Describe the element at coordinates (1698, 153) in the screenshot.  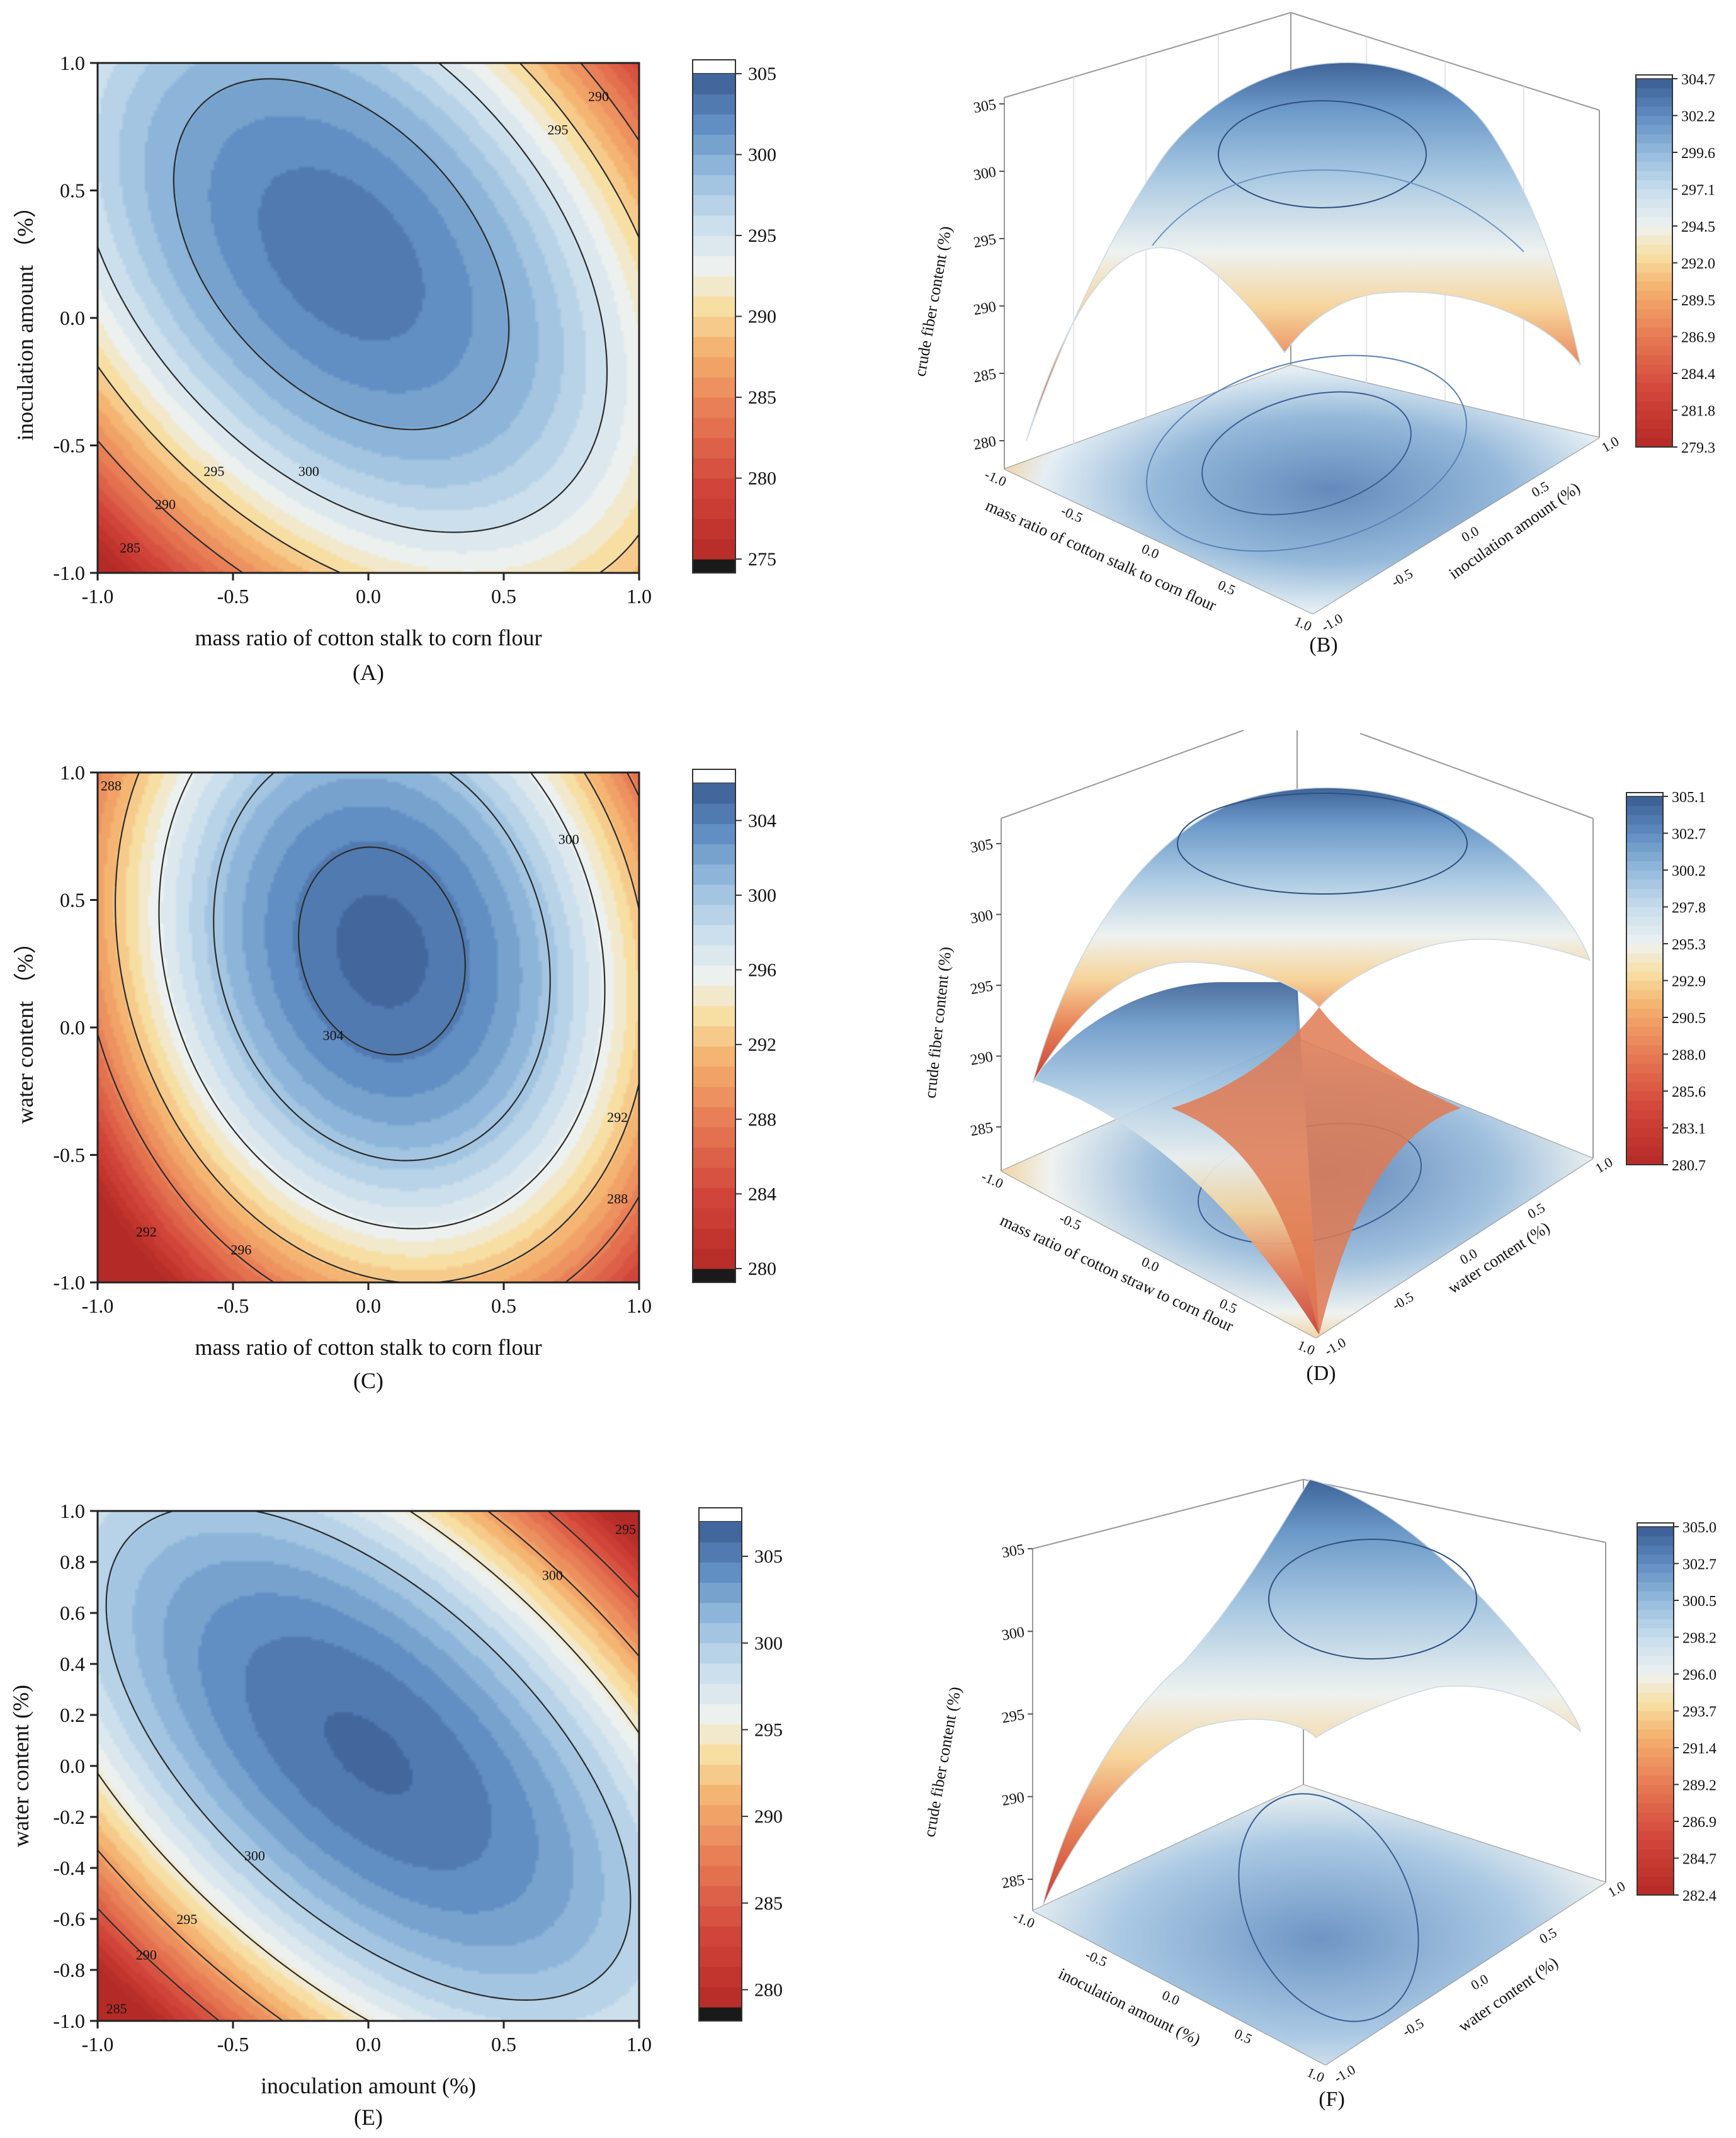
I see `colorbar-tick-label: 299.6` at that location.